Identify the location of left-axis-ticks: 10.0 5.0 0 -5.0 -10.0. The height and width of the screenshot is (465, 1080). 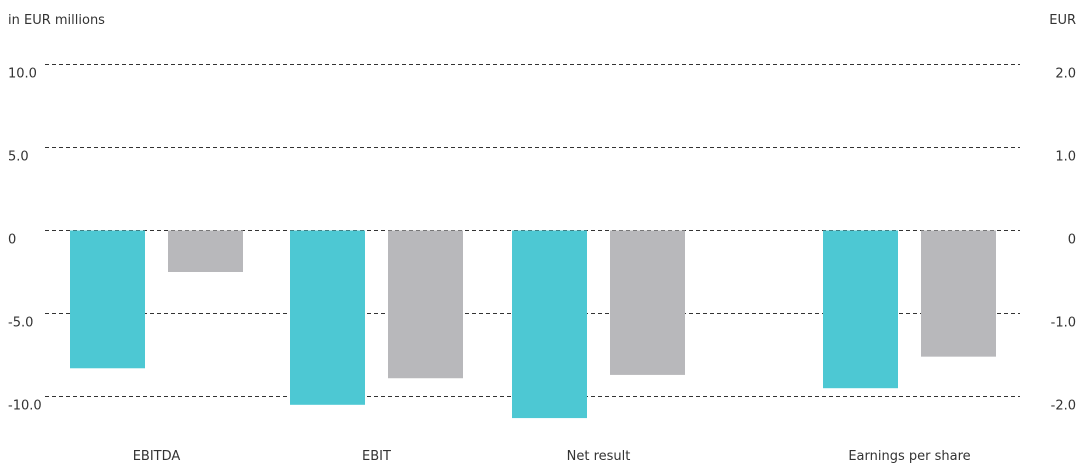
(25, 240).